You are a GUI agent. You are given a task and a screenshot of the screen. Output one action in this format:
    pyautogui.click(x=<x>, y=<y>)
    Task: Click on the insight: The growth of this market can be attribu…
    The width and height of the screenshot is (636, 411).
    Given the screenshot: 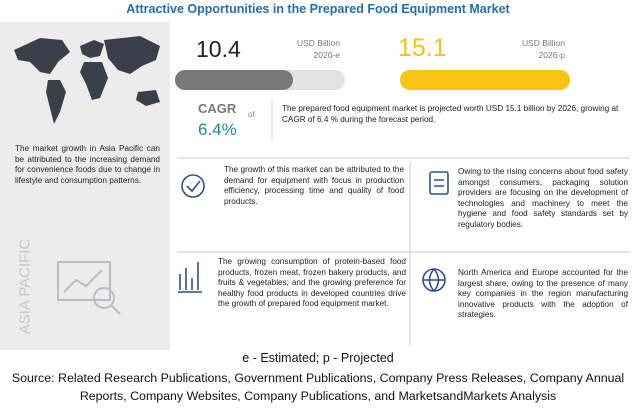 What is the action you would take?
    pyautogui.click(x=314, y=185)
    